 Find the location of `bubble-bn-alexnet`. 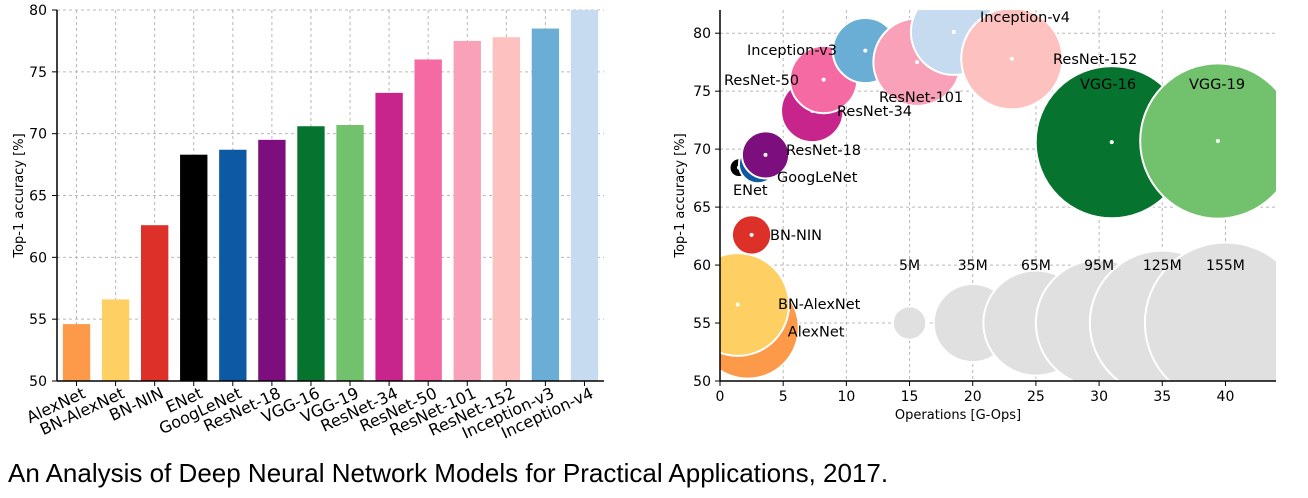

bubble-bn-alexnet is located at coordinates (755, 304).